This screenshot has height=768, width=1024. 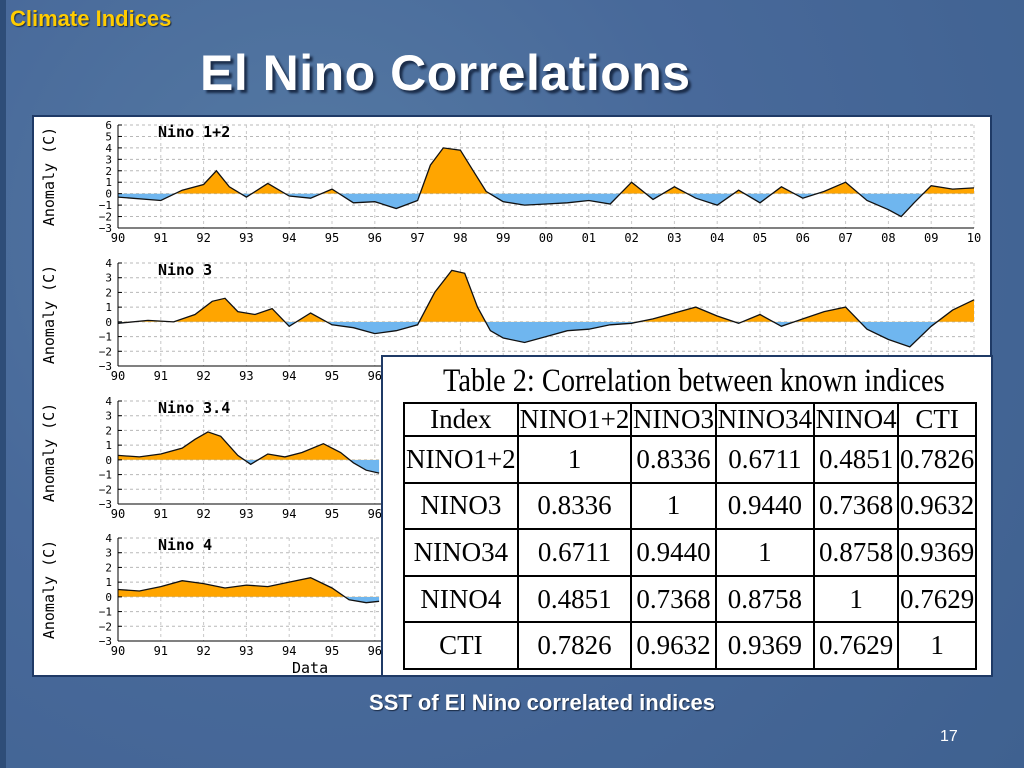 I want to click on table-cell: 0.7629, so click(x=937, y=599).